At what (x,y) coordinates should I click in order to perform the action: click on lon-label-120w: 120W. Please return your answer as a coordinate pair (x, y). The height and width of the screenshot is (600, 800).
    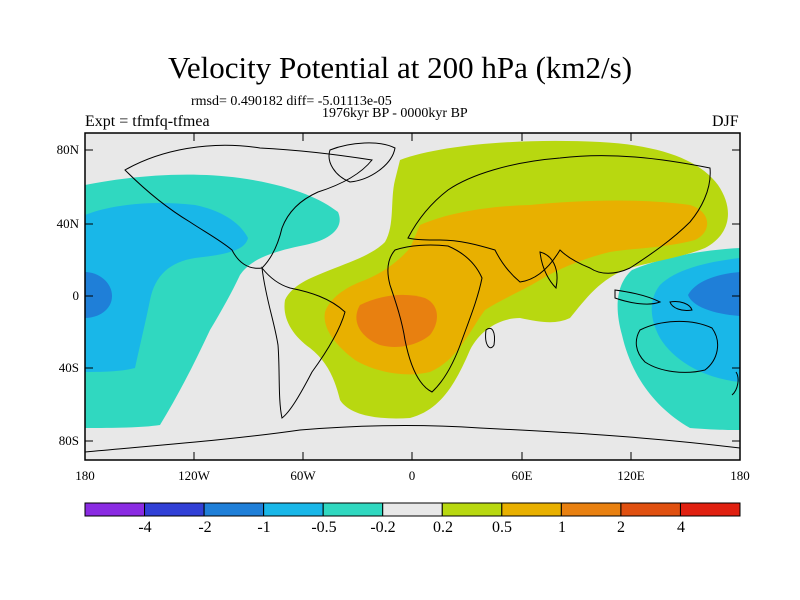
    Looking at the image, I should click on (194, 475).